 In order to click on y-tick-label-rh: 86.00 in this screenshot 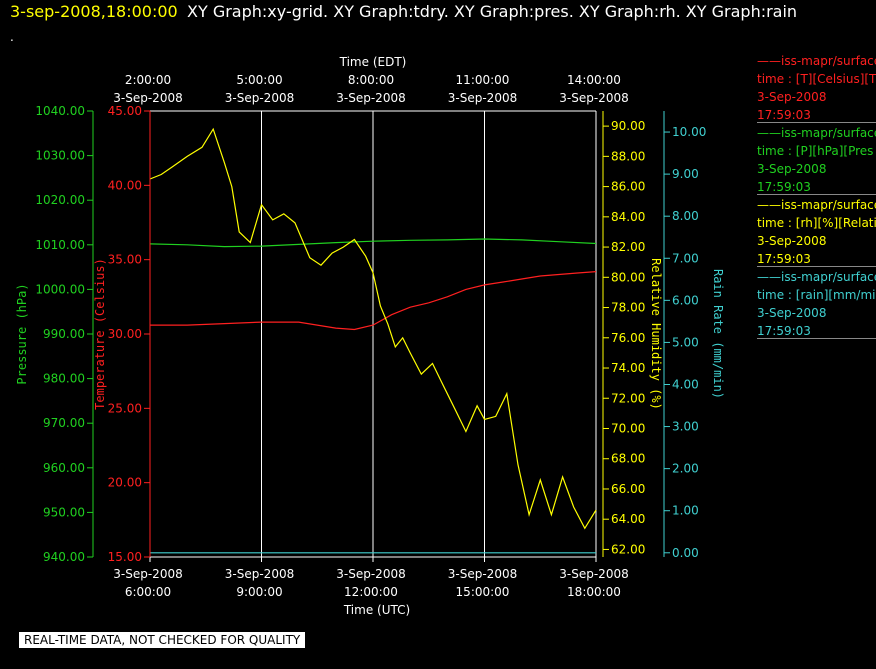, I will do `click(628, 187)`.